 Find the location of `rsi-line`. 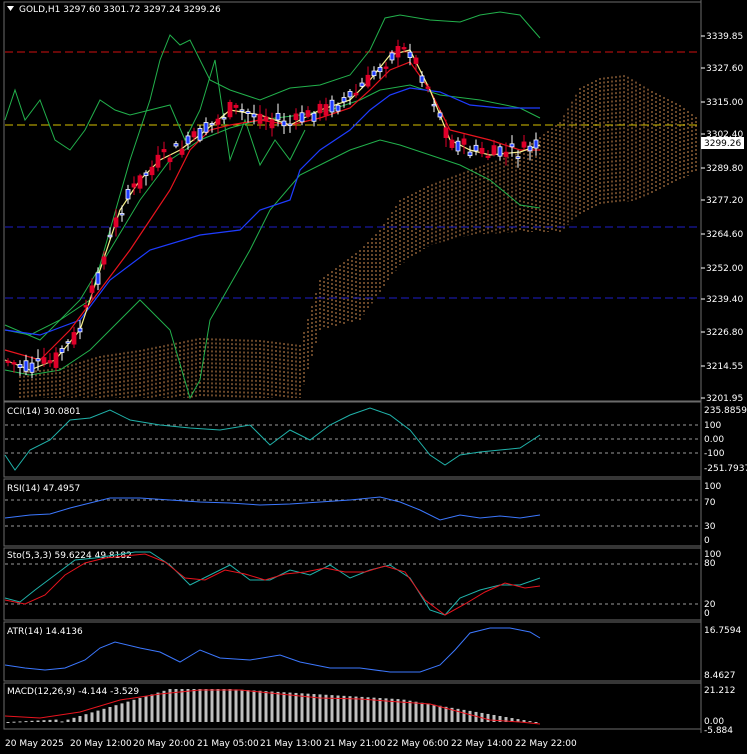

rsi-line is located at coordinates (272, 508).